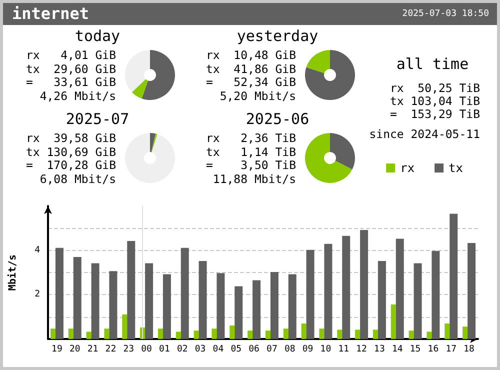 This screenshot has height=370, width=500. I want to click on text: rx 10,48 GiB, so click(251, 55).